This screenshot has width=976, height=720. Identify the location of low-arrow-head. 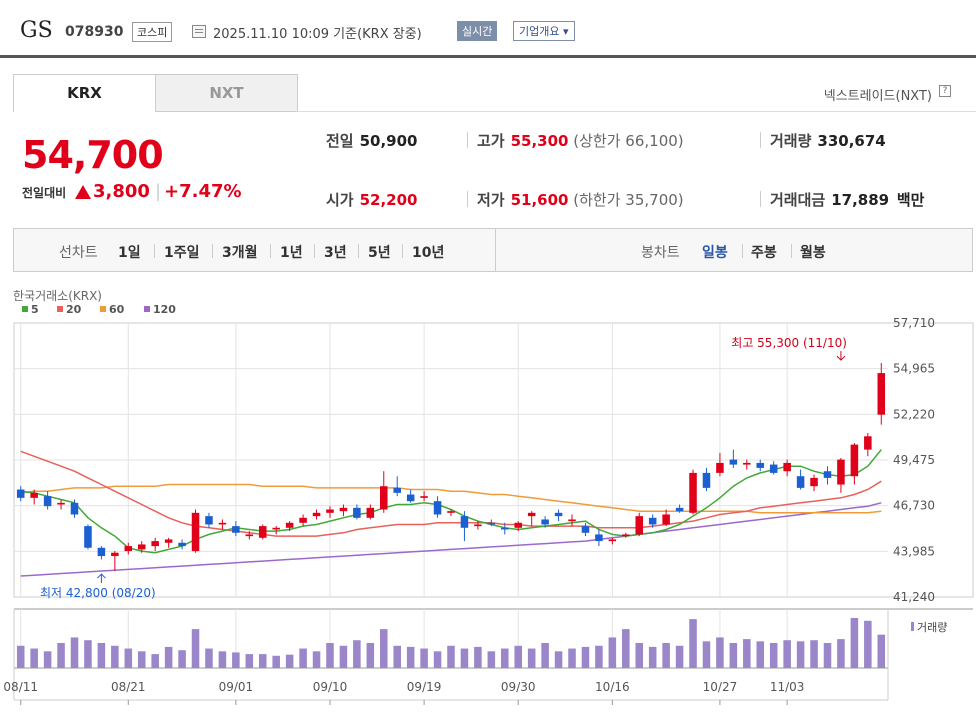
(101, 576).